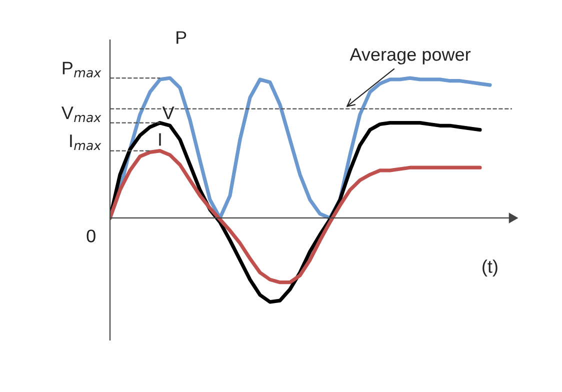  I want to click on ref-line-label: V$_{max}$, so click(81, 114).